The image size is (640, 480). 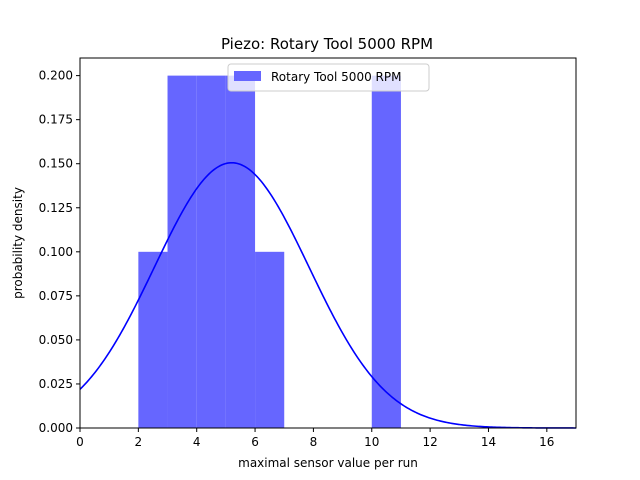 What do you see at coordinates (247, 76) in the screenshot?
I see `legend-swatch` at bounding box center [247, 76].